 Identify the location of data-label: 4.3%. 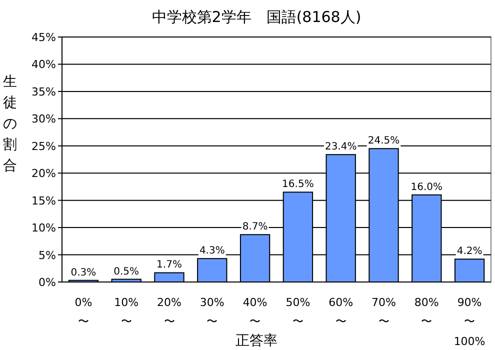
(212, 251).